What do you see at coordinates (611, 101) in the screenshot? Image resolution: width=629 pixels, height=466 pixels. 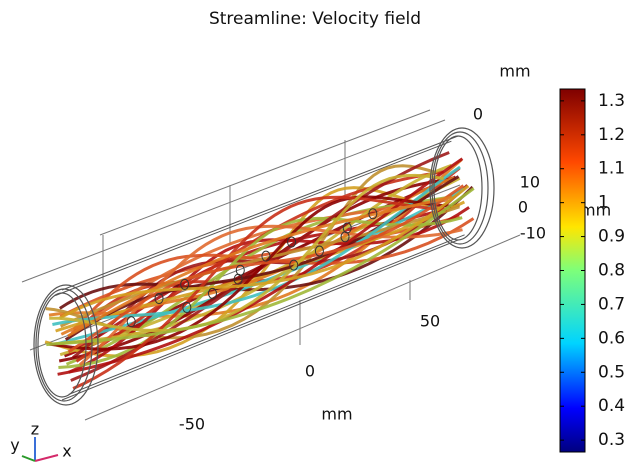 I see `colorbar-tick-label: 1.3` at bounding box center [611, 101].